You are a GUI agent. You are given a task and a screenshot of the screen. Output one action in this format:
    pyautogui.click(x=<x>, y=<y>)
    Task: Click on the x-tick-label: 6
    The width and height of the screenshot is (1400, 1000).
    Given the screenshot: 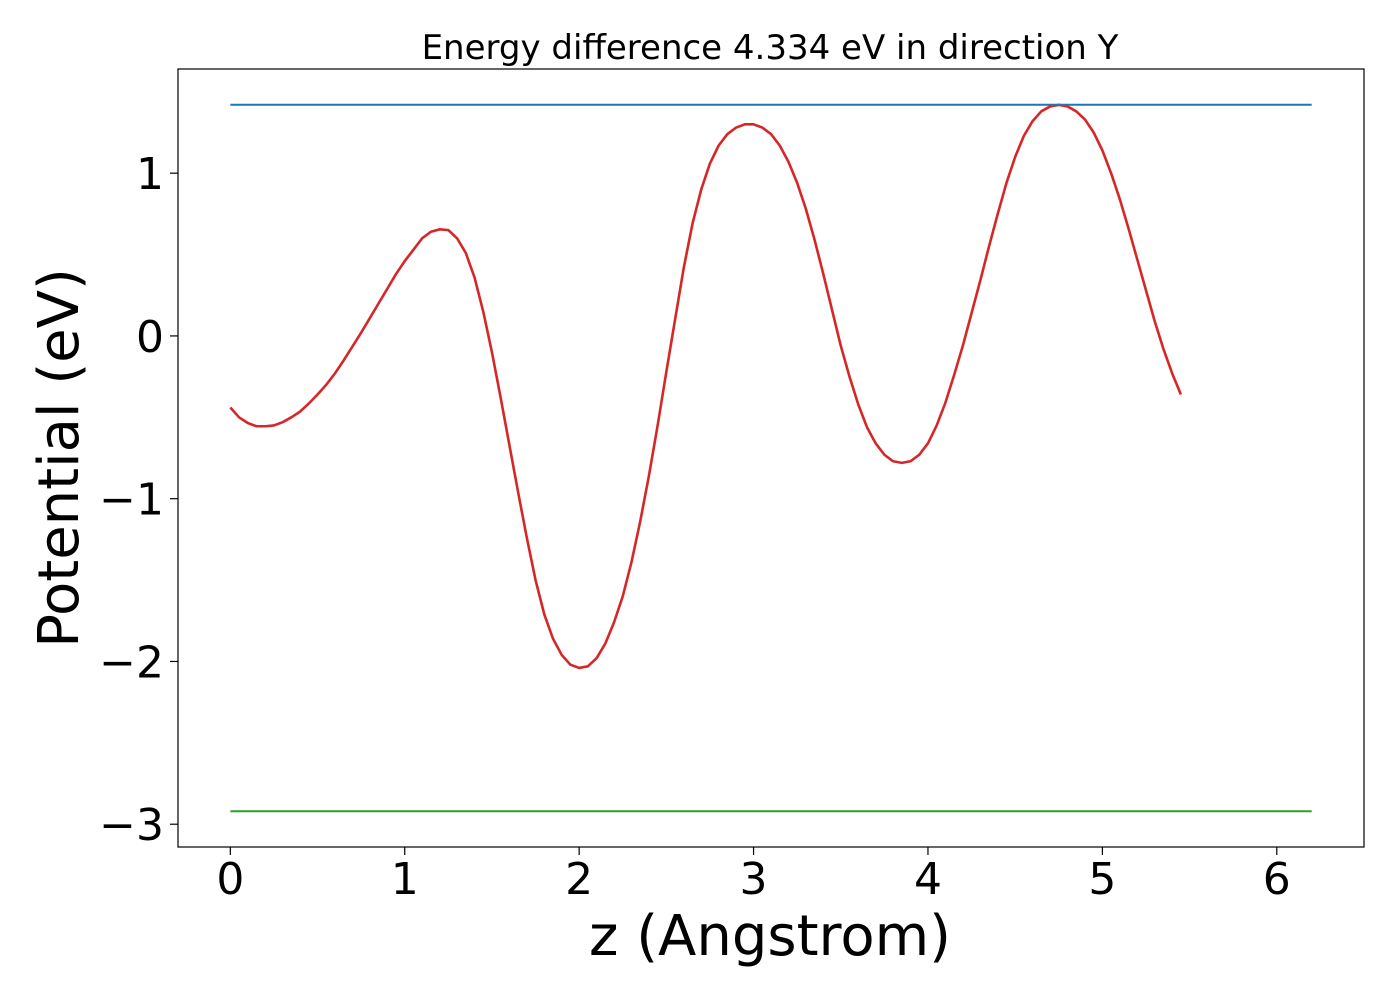 What is the action you would take?
    pyautogui.click(x=1277, y=879)
    